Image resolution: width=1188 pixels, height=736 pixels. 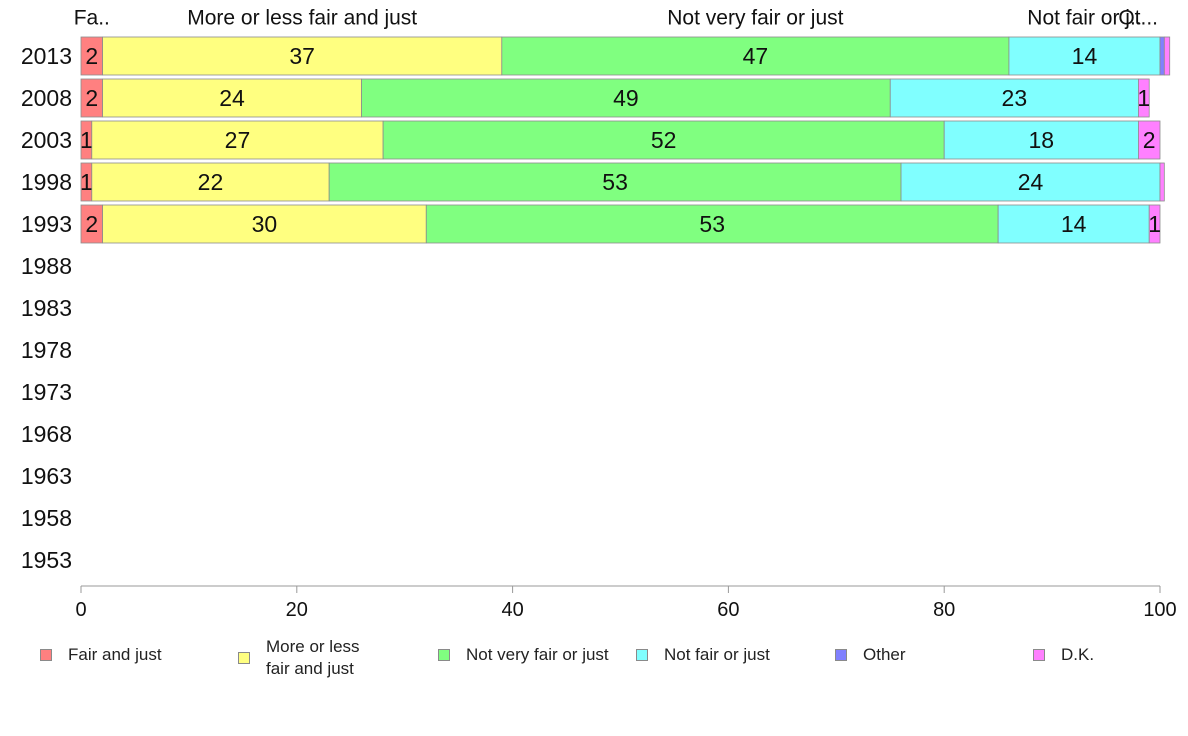 I want to click on data-label: 37, so click(x=302, y=56).